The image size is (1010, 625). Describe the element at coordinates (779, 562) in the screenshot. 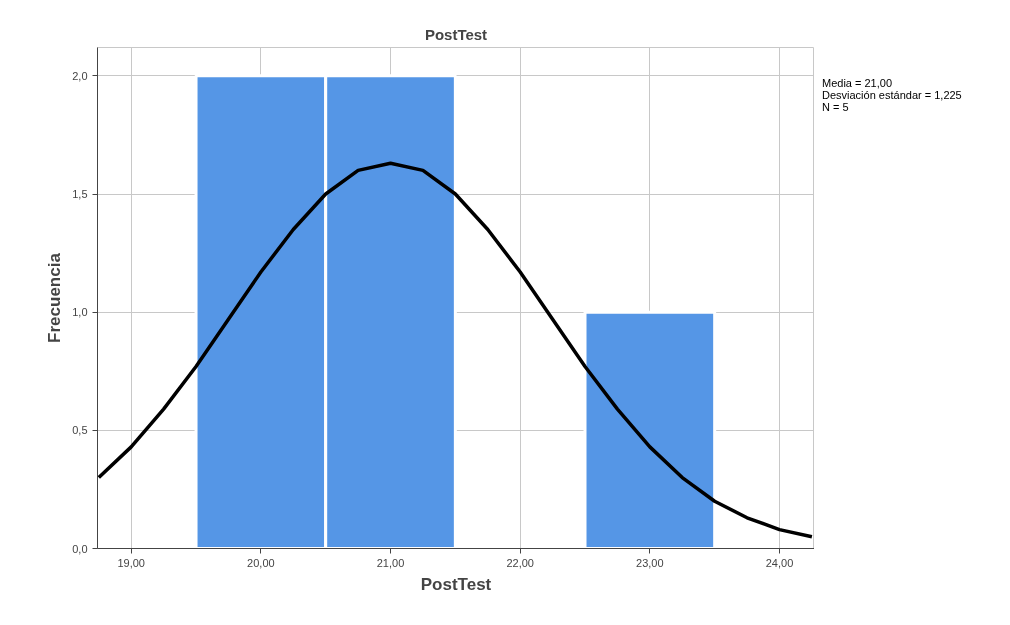

I see `x-tick-label: 24,00` at that location.